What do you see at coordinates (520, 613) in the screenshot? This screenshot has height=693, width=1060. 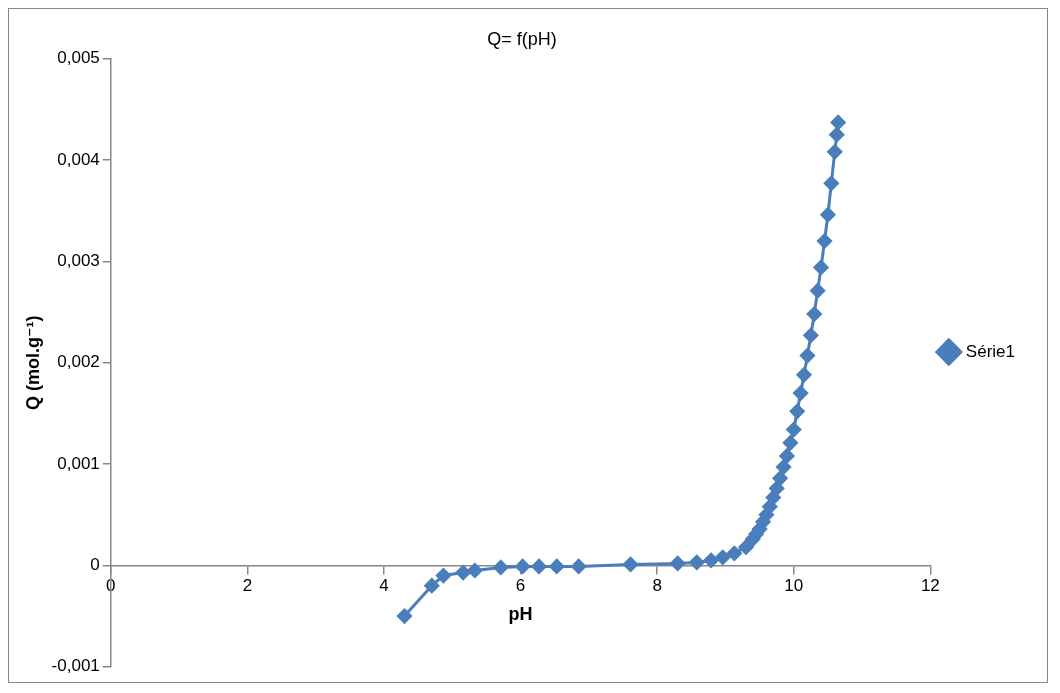 I see `x-axis-title: pH` at bounding box center [520, 613].